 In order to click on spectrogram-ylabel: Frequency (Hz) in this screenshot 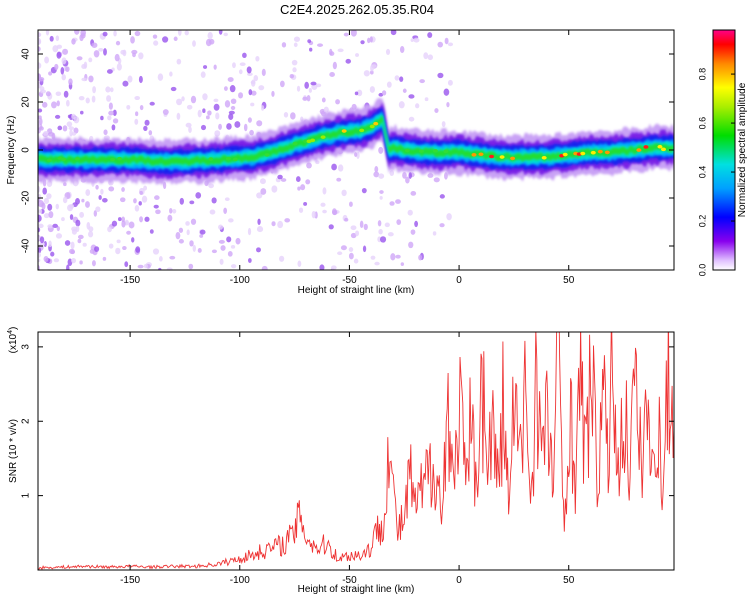, I will do `click(11, 150)`.